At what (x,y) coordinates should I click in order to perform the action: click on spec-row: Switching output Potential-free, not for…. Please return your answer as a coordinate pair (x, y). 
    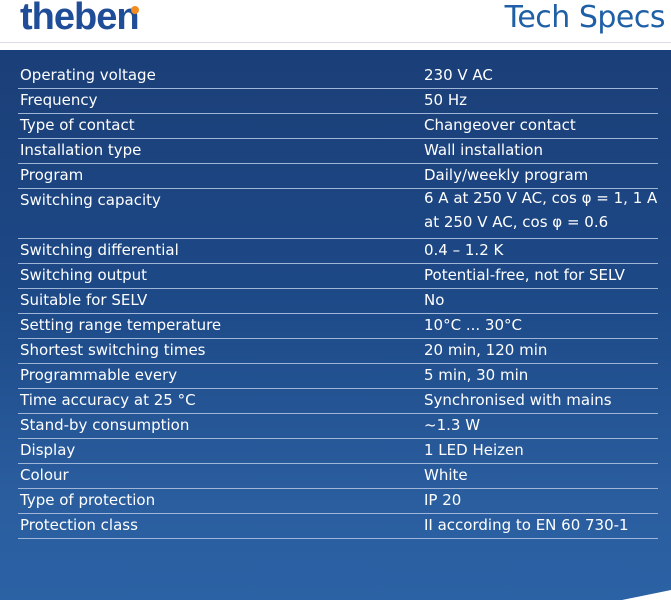
    Looking at the image, I should click on (338, 276).